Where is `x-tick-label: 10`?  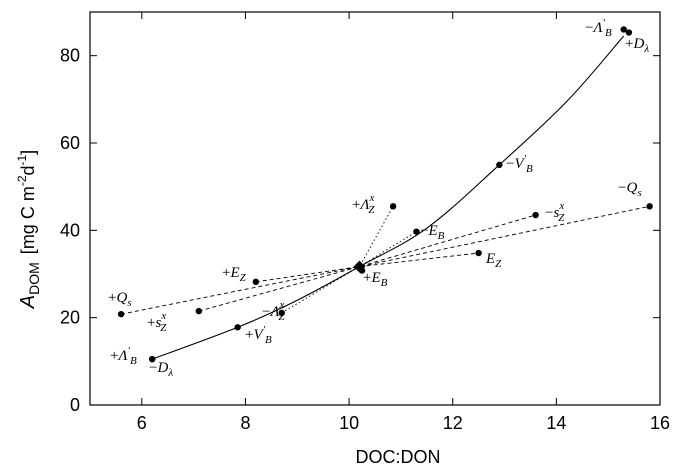 x-tick-label: 10 is located at coordinates (349, 423).